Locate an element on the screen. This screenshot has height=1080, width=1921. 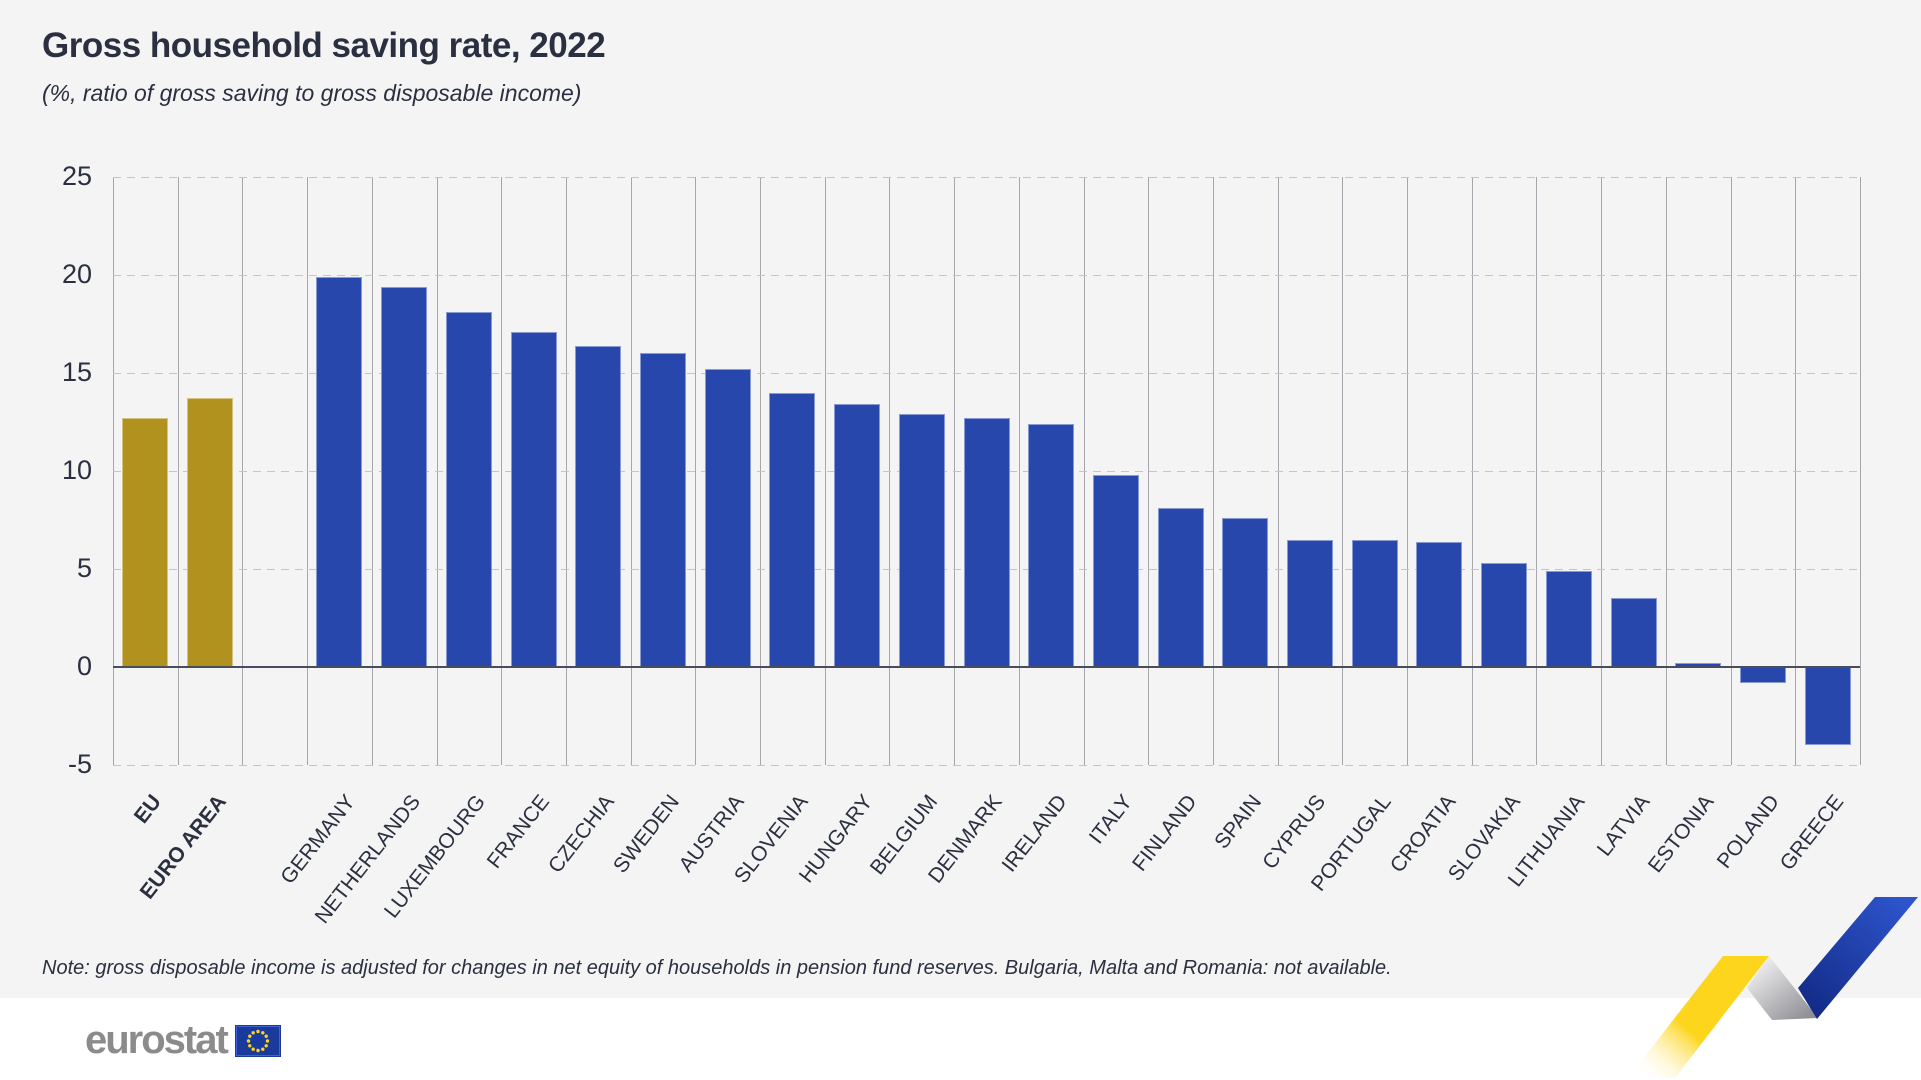
column-separator-line is located at coordinates (1860, 471).